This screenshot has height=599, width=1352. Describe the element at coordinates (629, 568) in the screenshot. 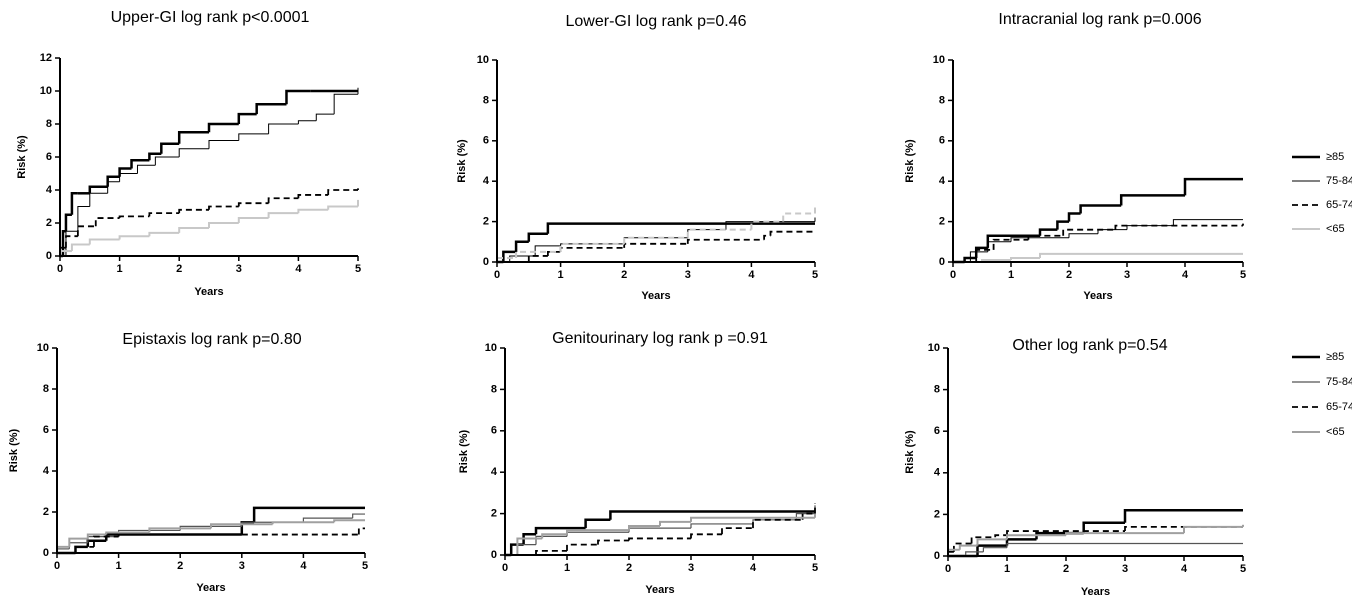

I see `x-tick-label: 2` at that location.